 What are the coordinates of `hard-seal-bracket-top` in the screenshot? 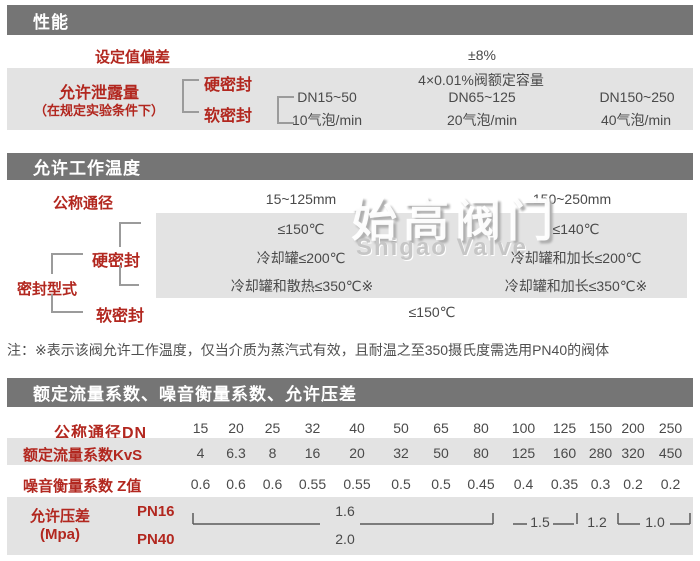 It's located at (130, 234).